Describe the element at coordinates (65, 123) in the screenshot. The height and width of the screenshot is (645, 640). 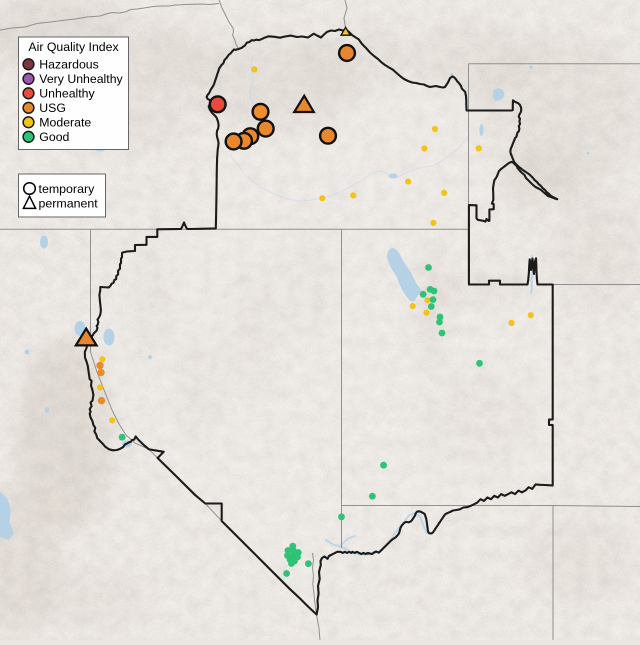
I see `svg-text: Moderate` at that location.